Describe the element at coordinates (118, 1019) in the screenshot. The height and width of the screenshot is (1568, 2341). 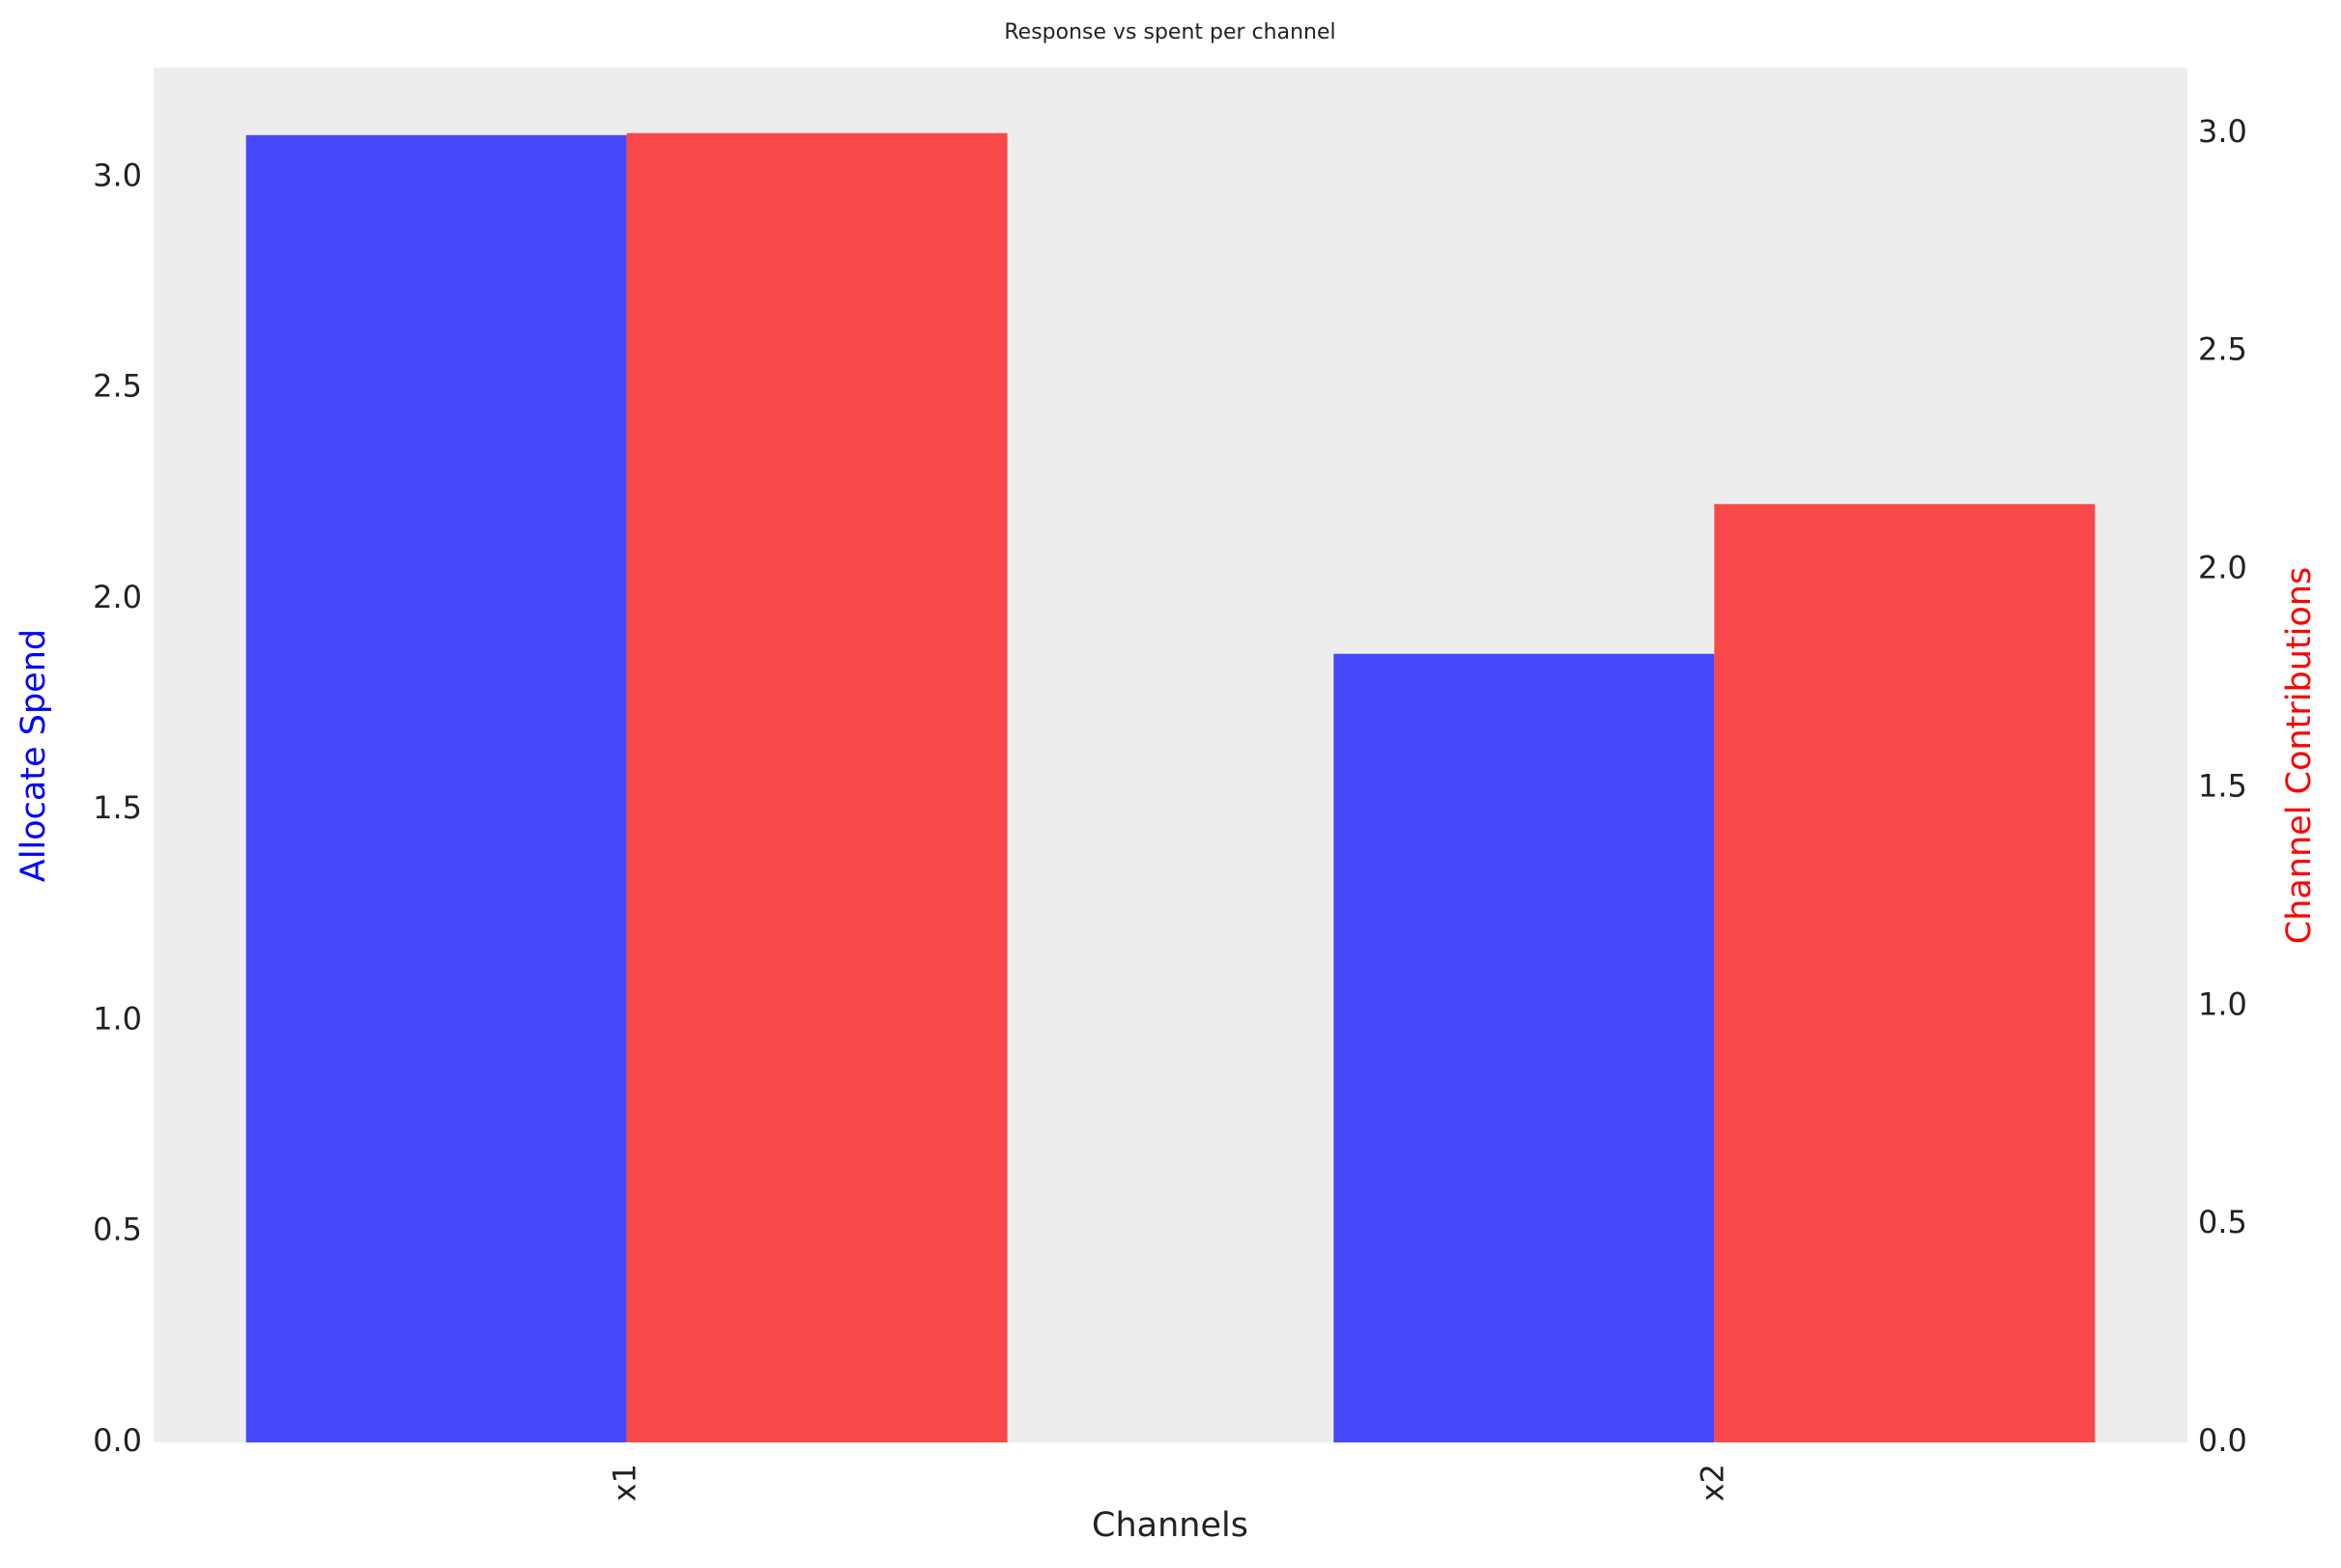
I see `y-tick-label: 1.0` at that location.